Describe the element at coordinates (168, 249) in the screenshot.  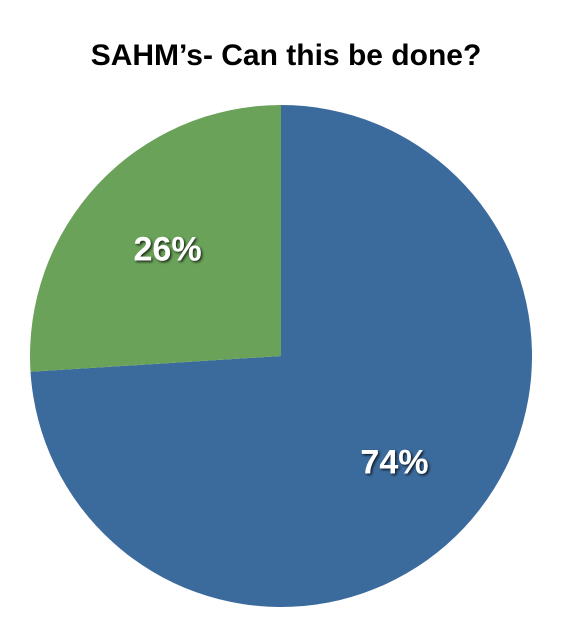
I see `slice-label-2: 26%` at that location.